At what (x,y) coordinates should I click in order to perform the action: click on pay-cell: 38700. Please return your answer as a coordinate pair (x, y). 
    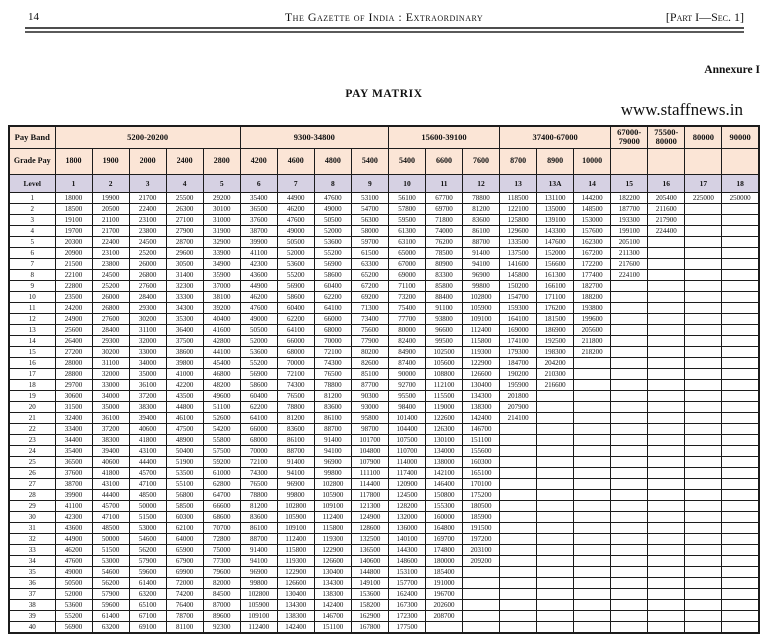
    Looking at the image, I should click on (73, 483).